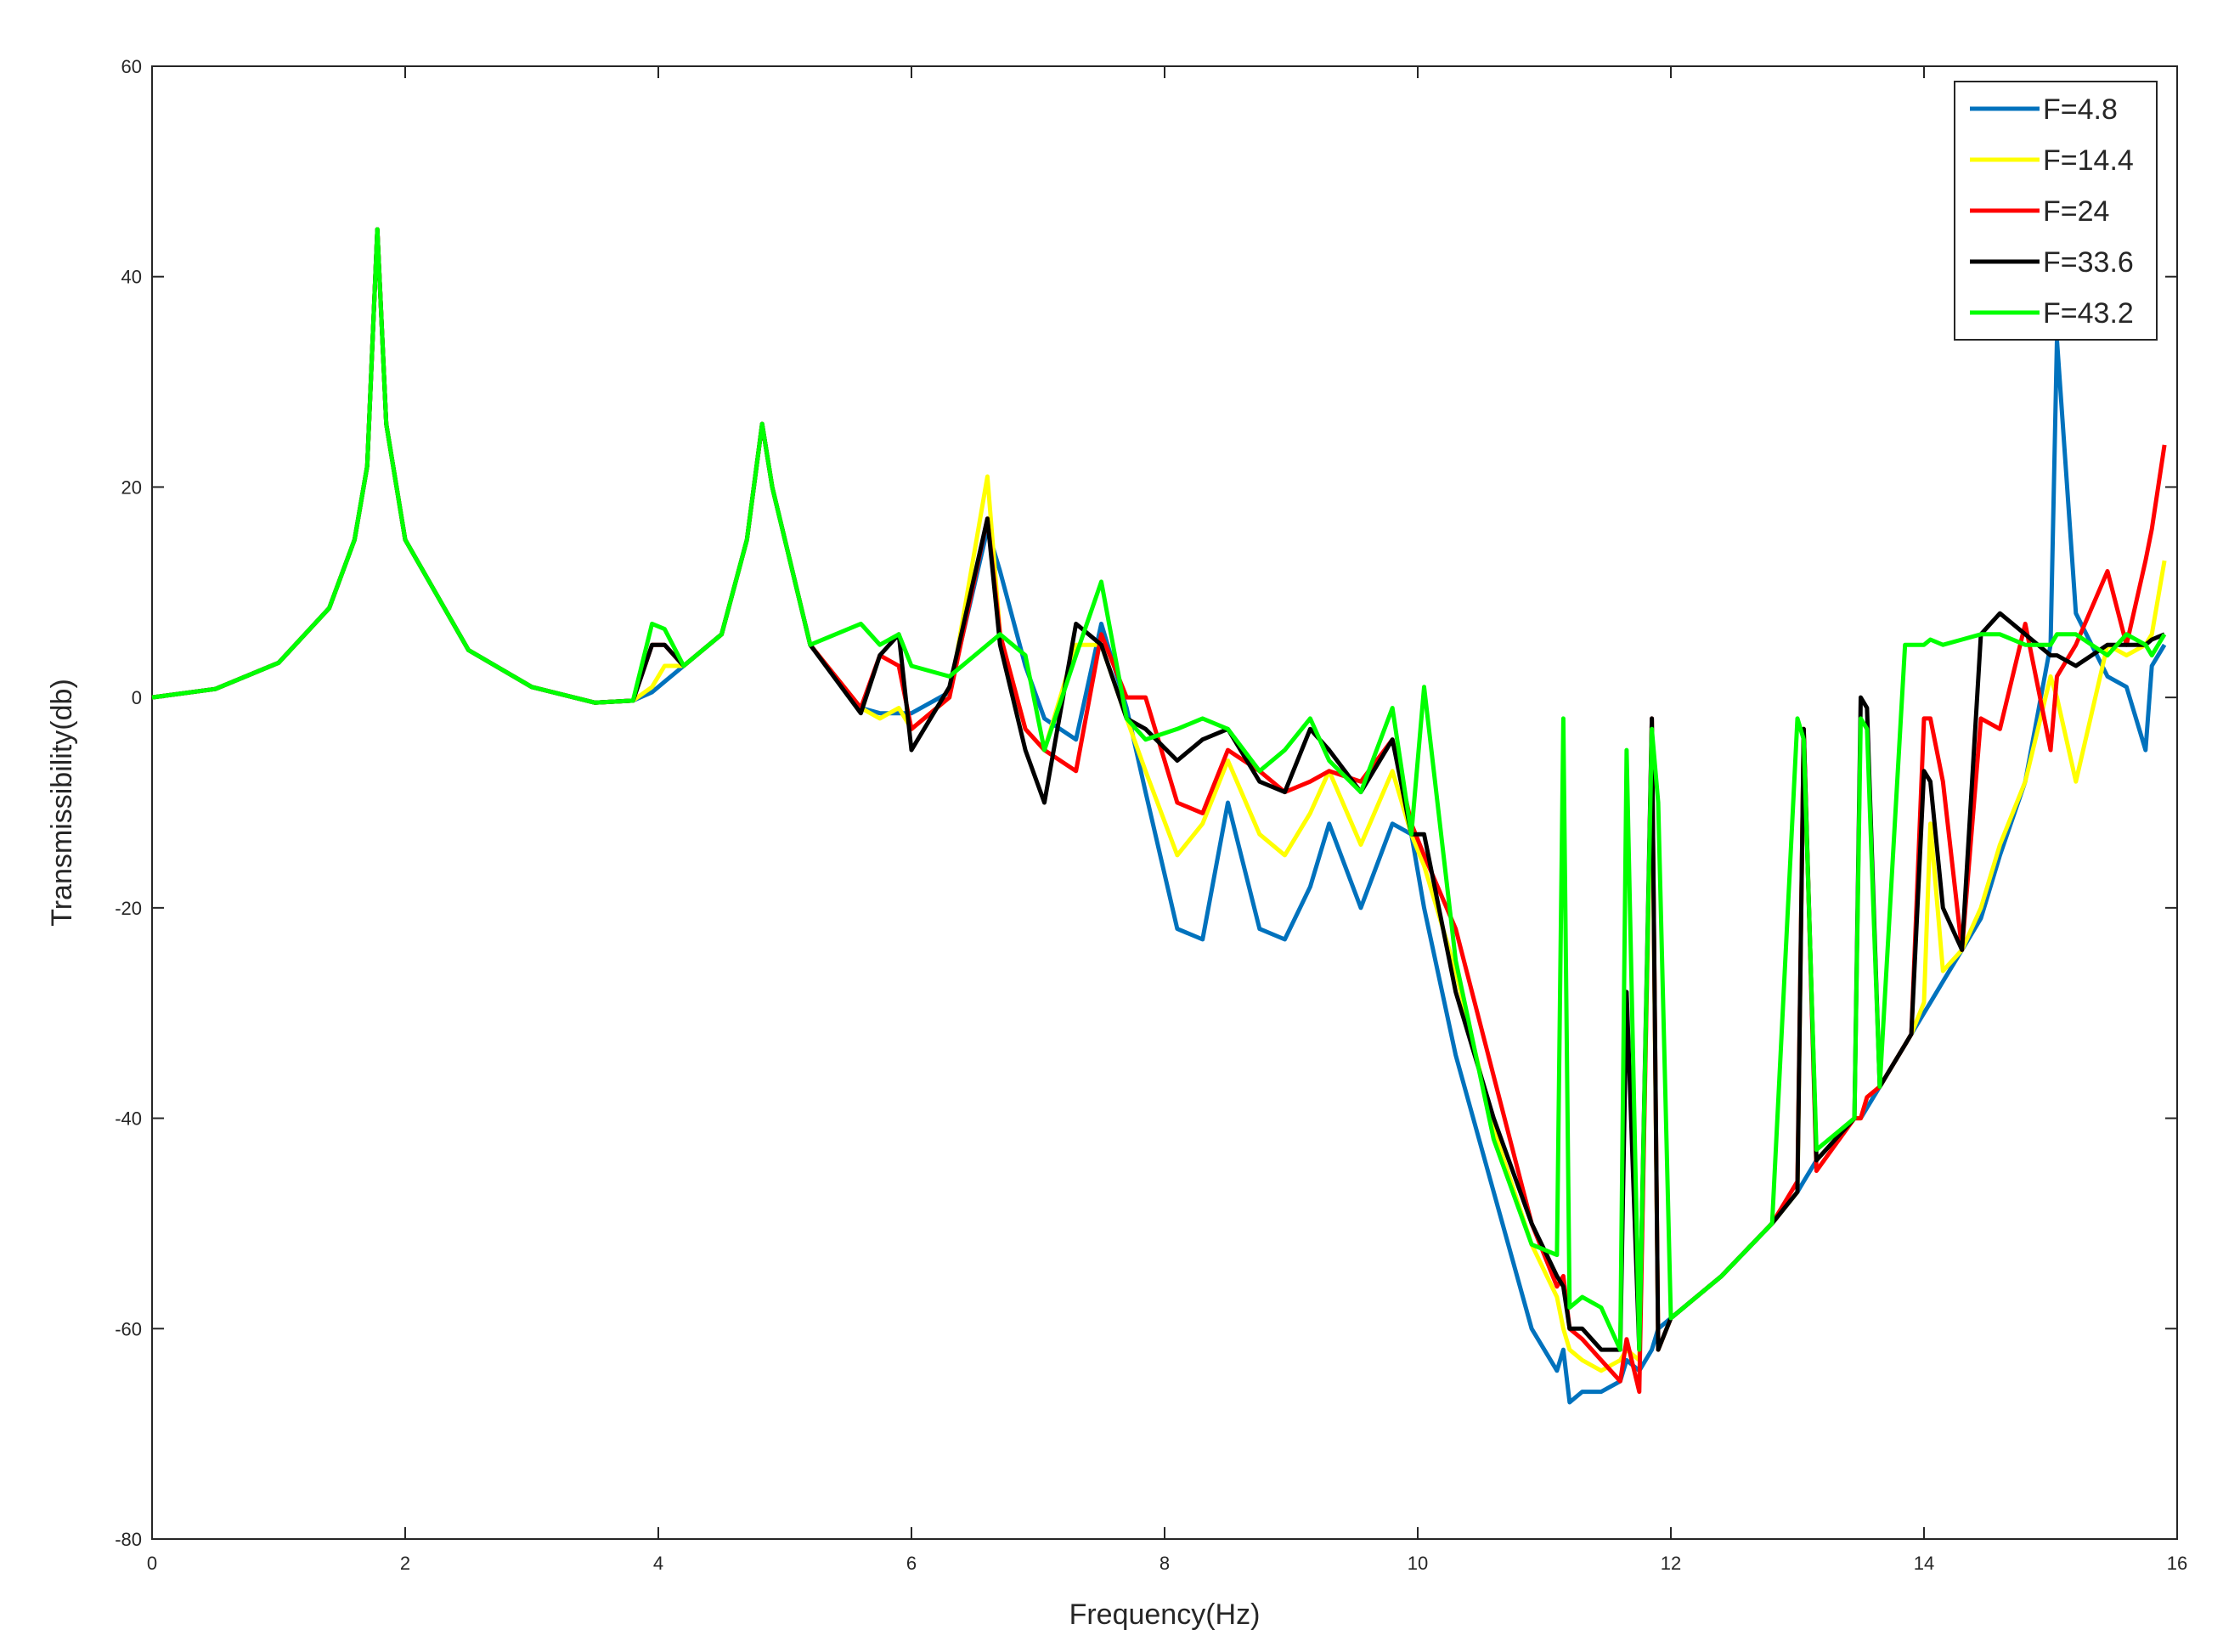 This screenshot has height=1652, width=2240. What do you see at coordinates (152, 1563) in the screenshot?
I see `x-tick-label: 0` at bounding box center [152, 1563].